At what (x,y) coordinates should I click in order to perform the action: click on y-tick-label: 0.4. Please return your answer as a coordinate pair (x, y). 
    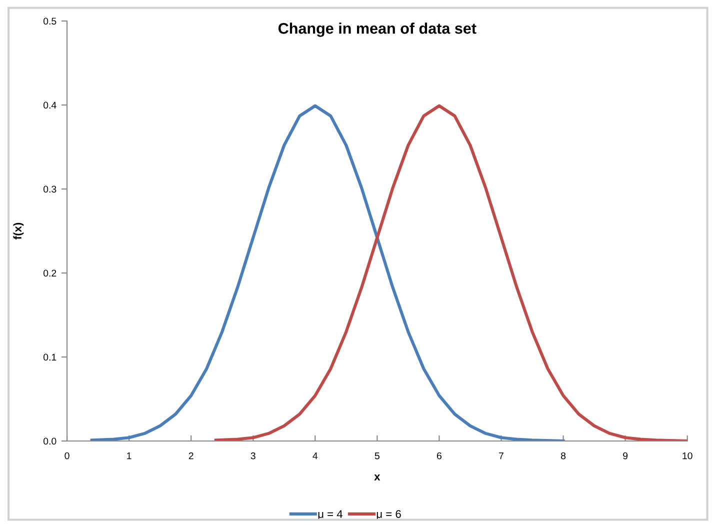
    Looking at the image, I should click on (49, 105).